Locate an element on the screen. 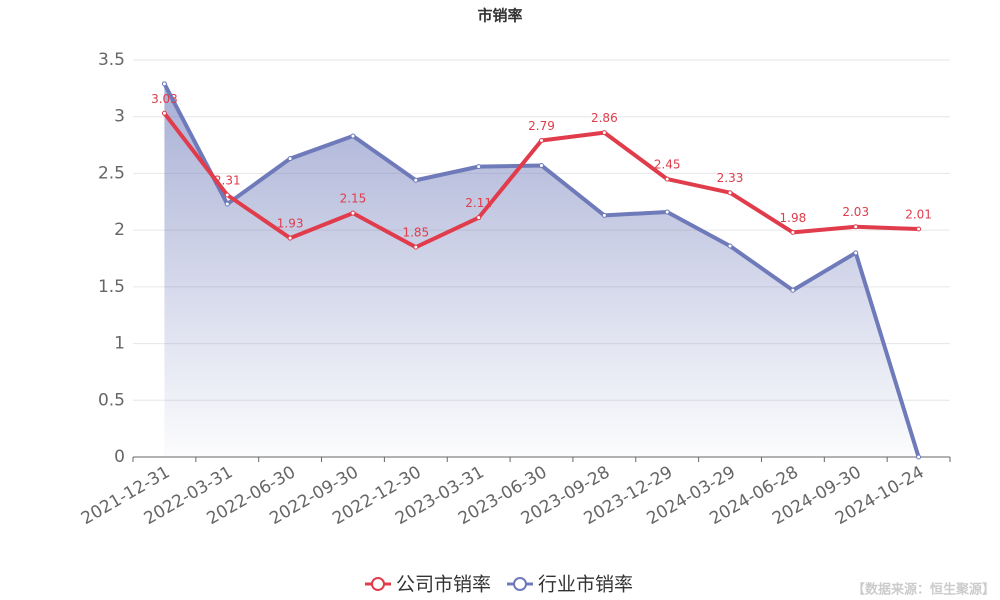  data-label: 1.85 is located at coordinates (415, 233).